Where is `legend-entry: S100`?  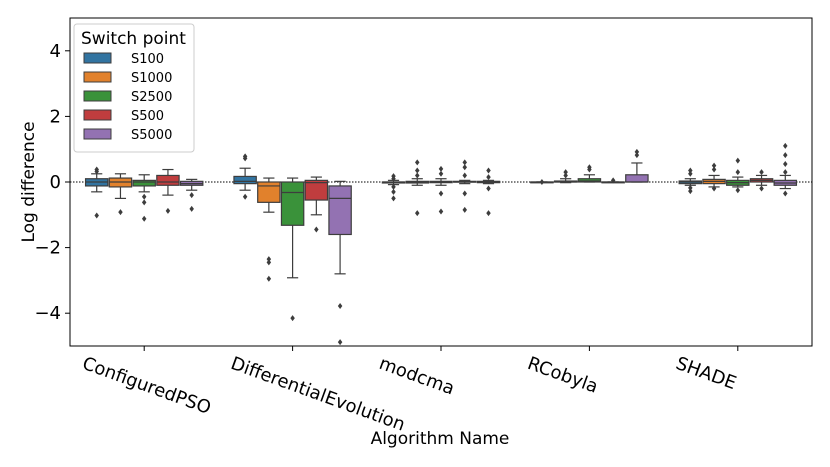
legend-entry: S100 is located at coordinates (147, 59).